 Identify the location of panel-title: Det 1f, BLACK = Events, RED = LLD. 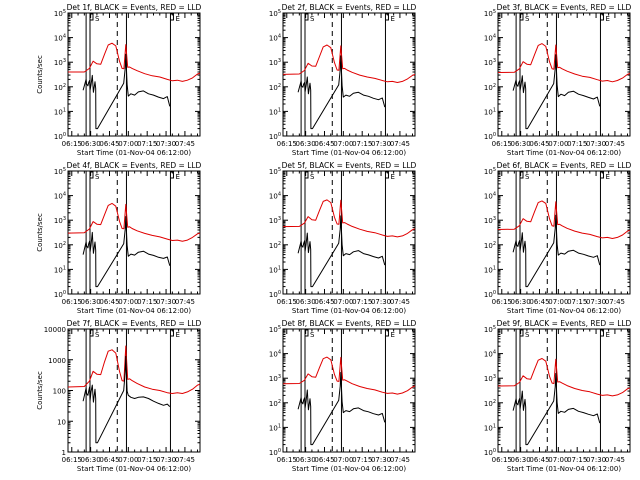
(134, 7).